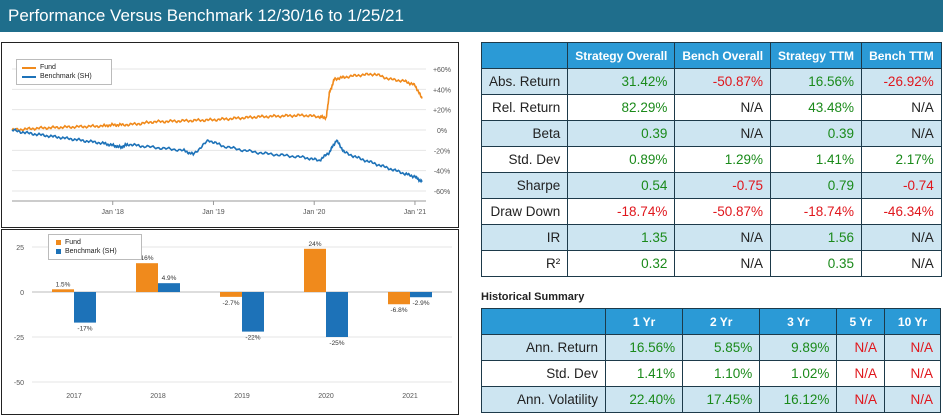 The image size is (943, 416). What do you see at coordinates (816, 107) in the screenshot?
I see `stats-cell: 43.48%` at bounding box center [816, 107].